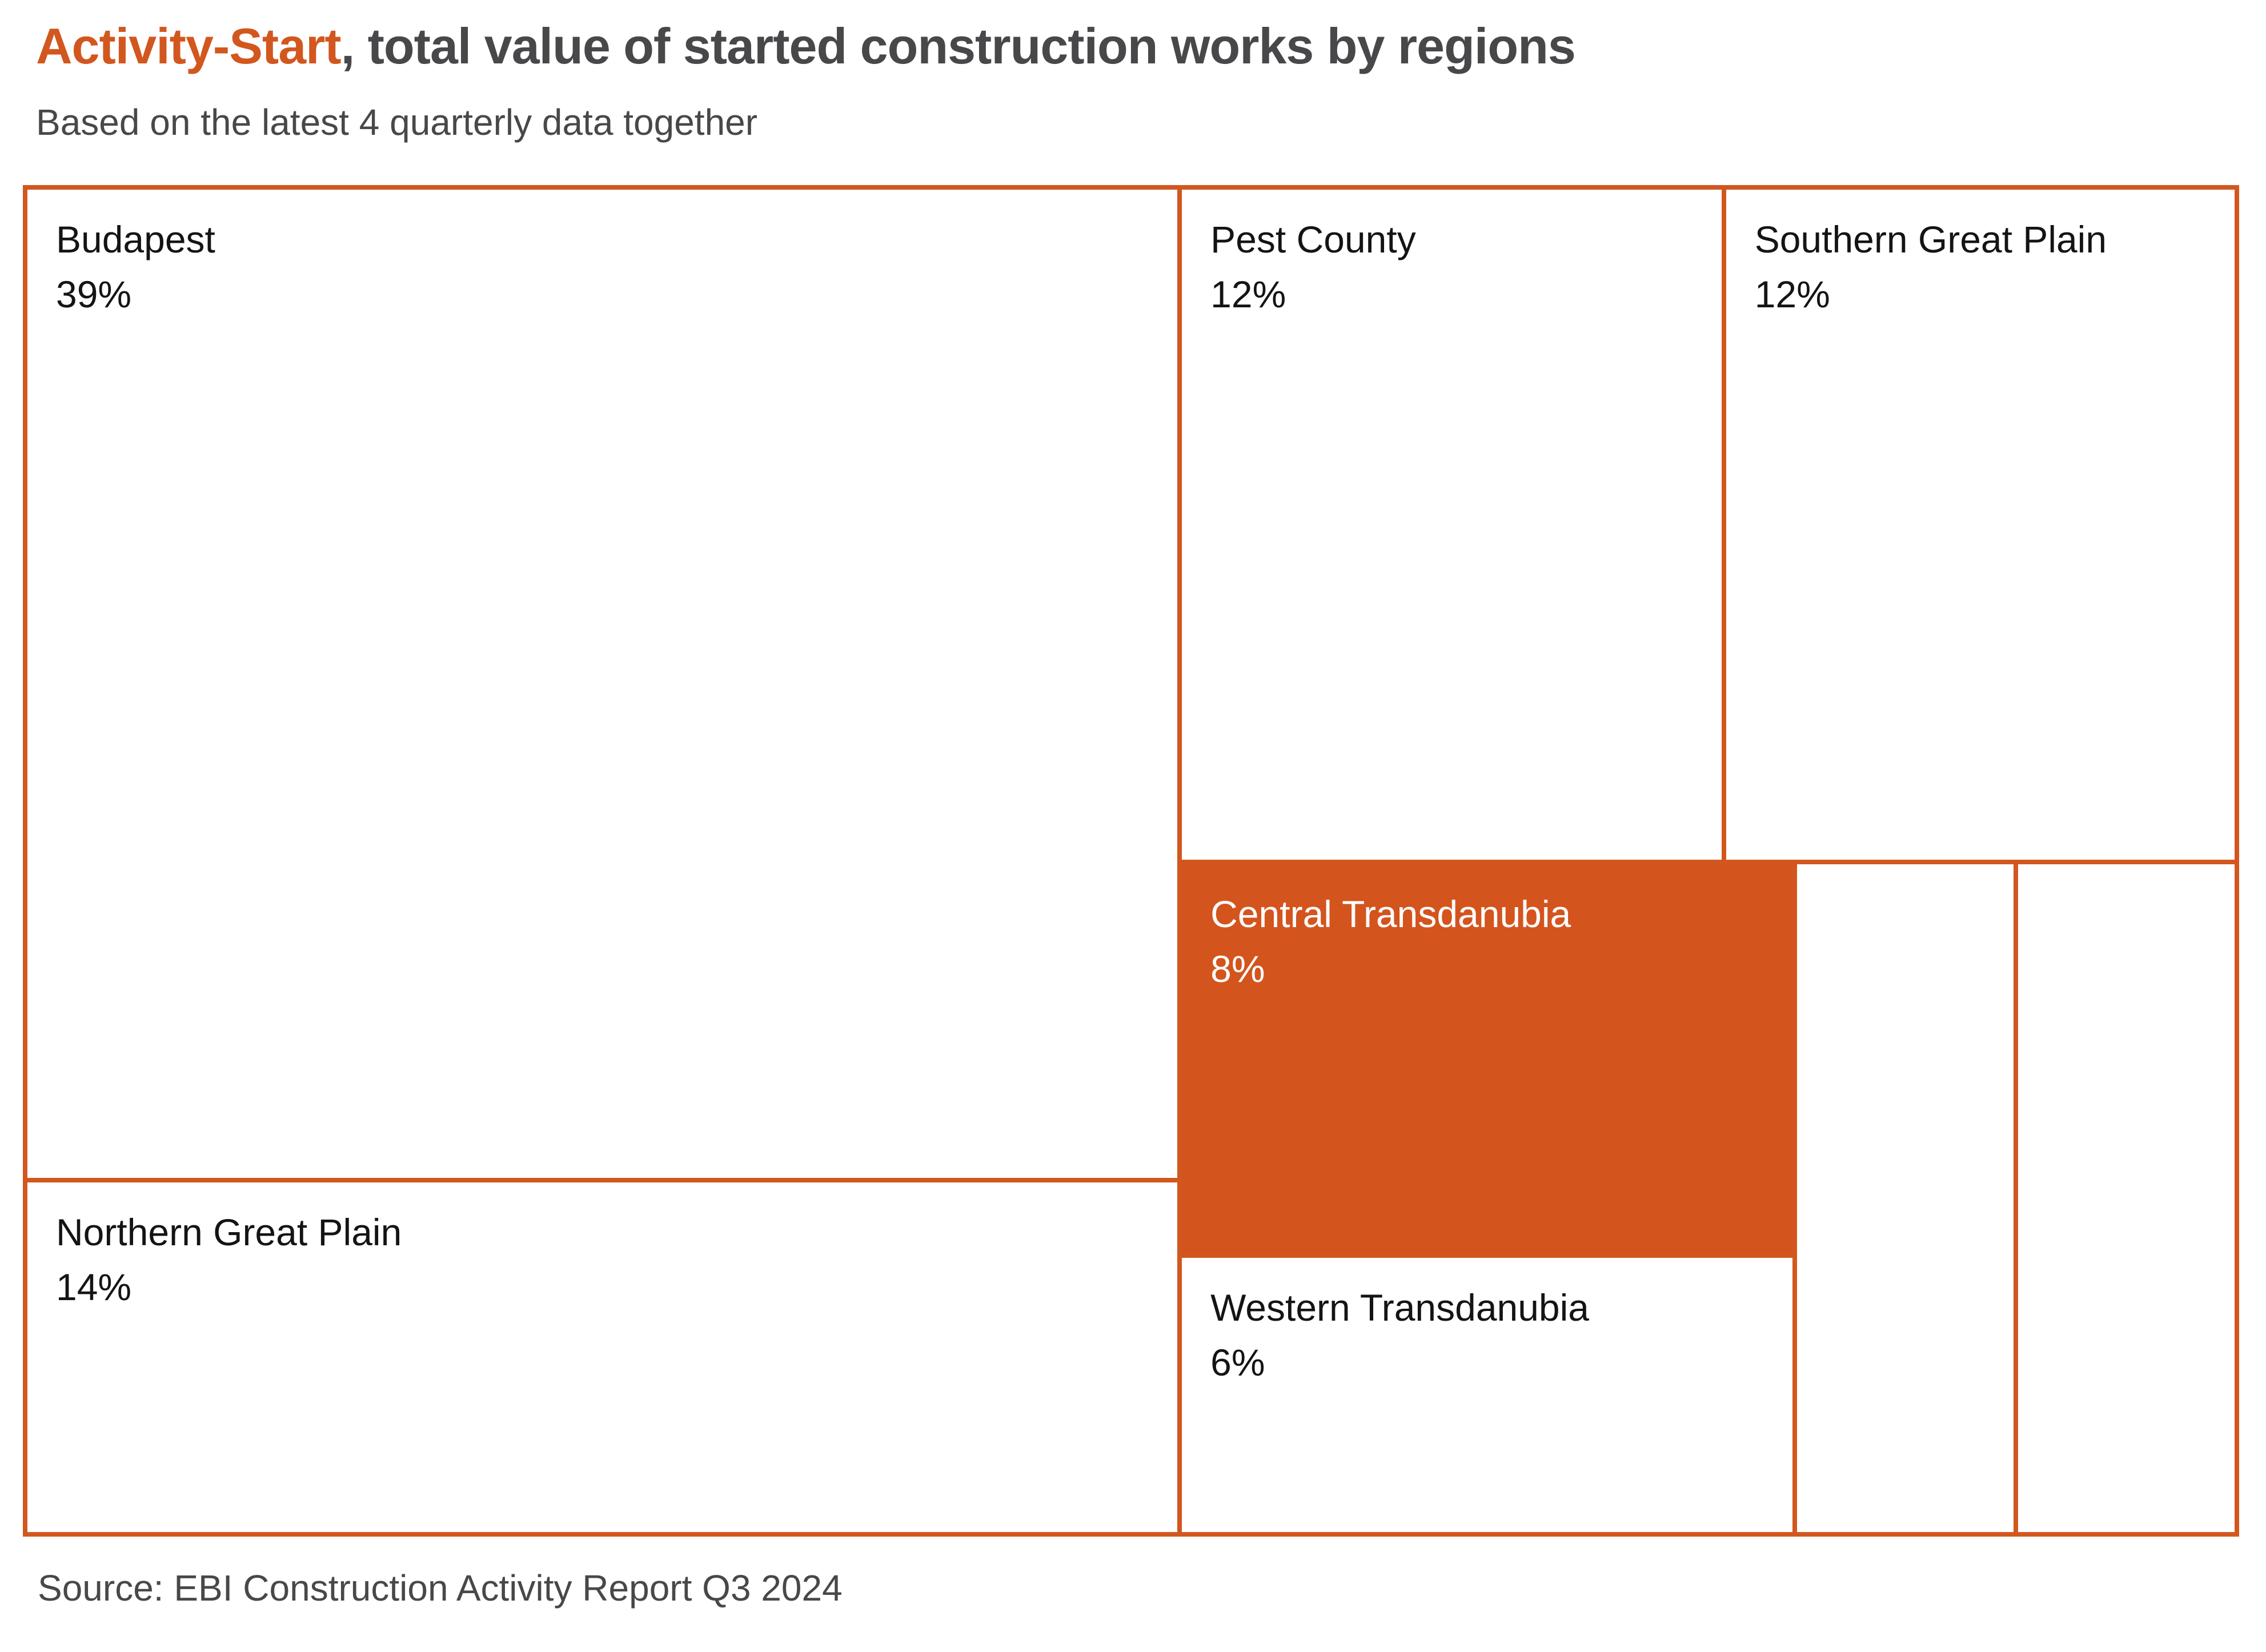  I want to click on cell-value: 39%, so click(94, 293).